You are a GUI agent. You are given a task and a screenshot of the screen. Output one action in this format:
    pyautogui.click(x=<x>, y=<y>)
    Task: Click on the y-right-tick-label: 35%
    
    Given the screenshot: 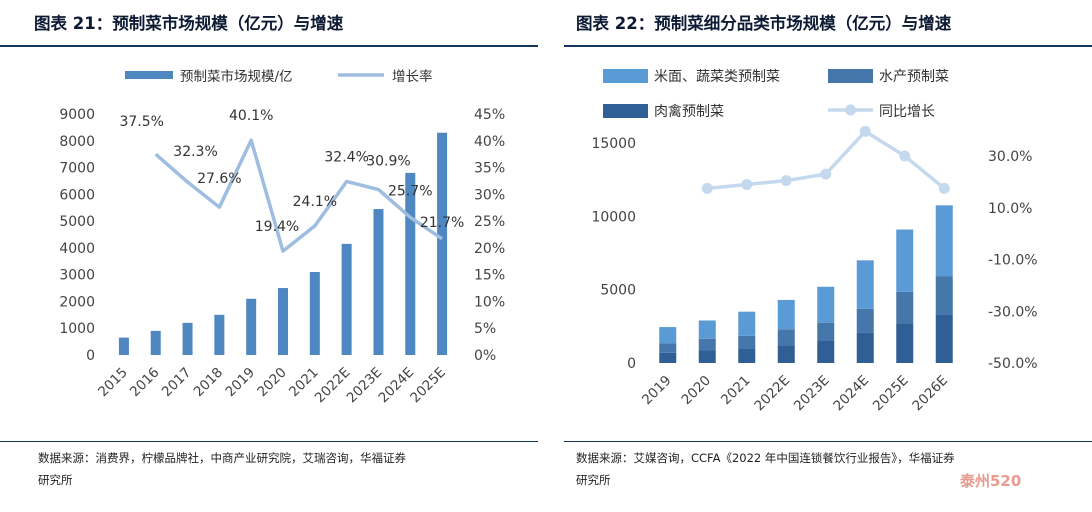 What is the action you would take?
    pyautogui.click(x=489, y=169)
    